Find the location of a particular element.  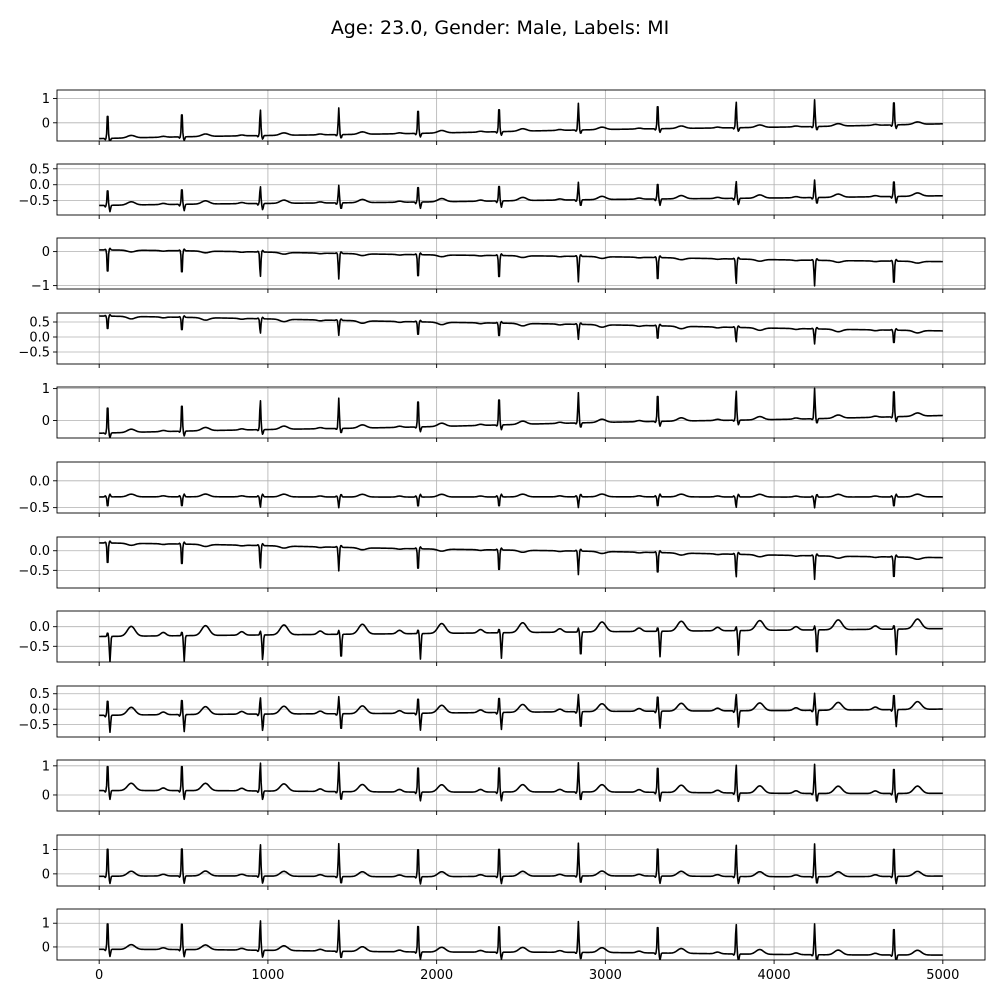

lead-panel-3: −1 0 is located at coordinates (508, 265).